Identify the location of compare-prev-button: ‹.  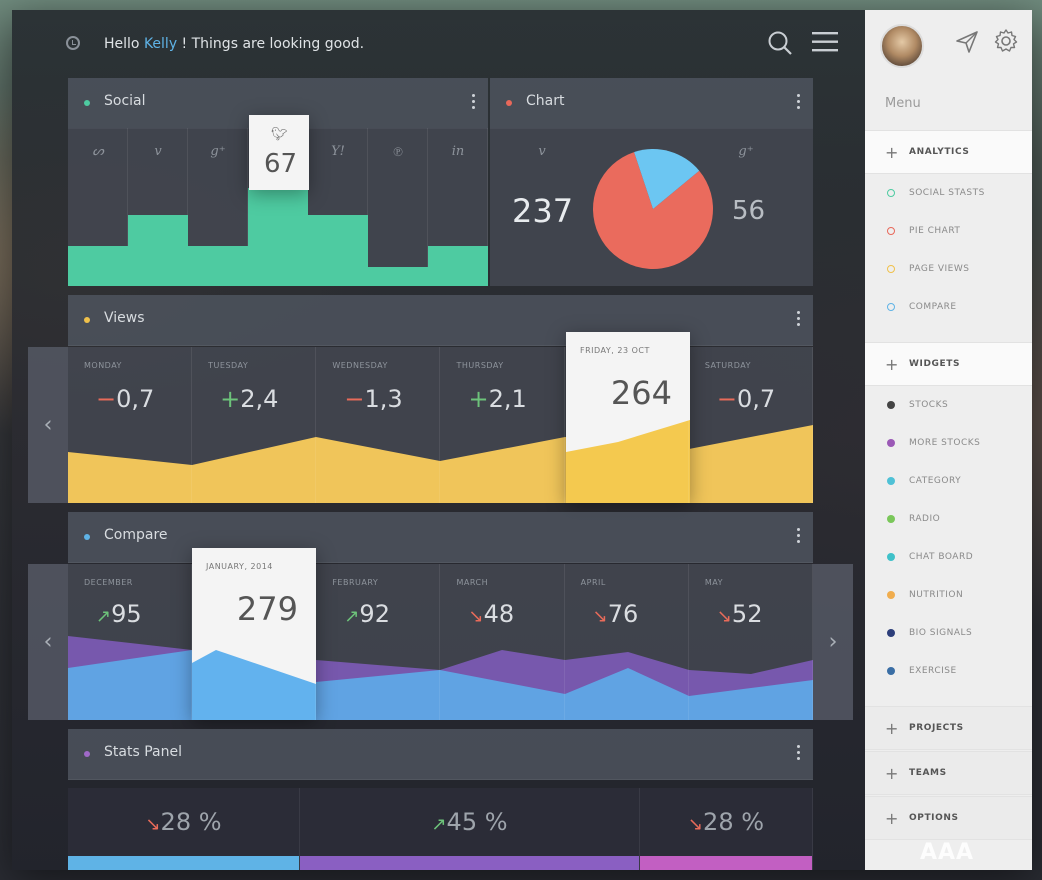
(48, 642).